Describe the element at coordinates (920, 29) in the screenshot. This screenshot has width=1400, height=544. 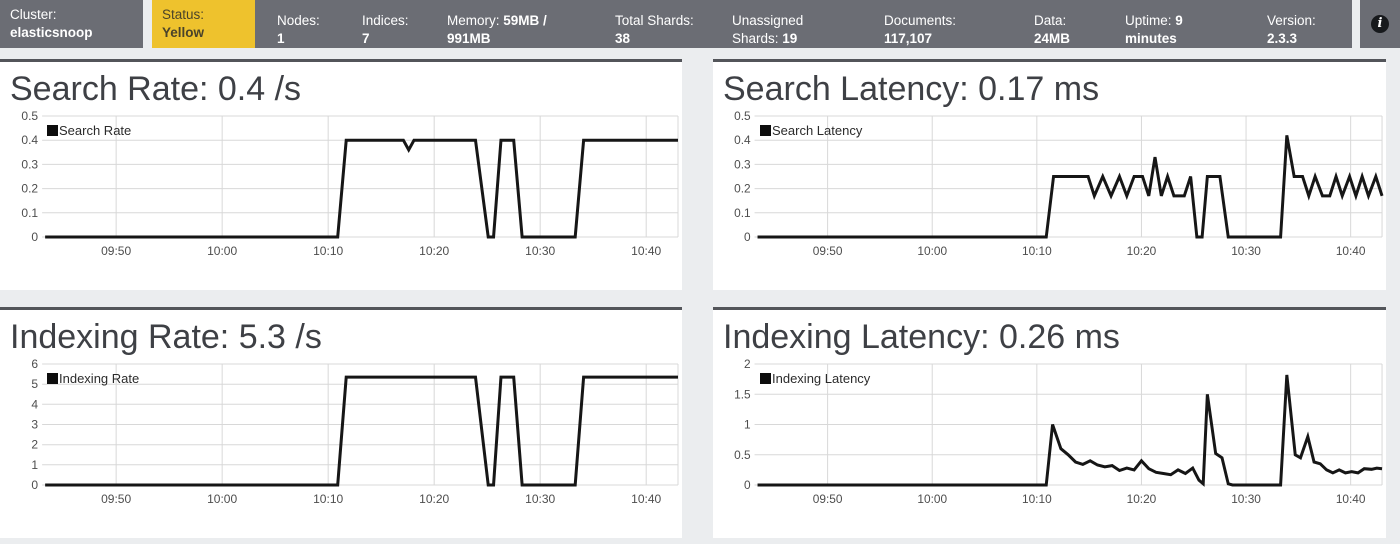
I see `stat-documents: Documents: 117,107` at that location.